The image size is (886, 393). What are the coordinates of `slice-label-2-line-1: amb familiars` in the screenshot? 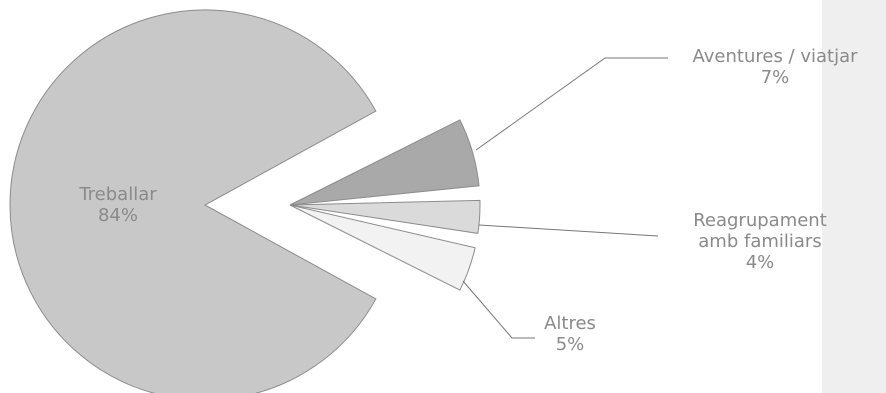 It's located at (759, 241).